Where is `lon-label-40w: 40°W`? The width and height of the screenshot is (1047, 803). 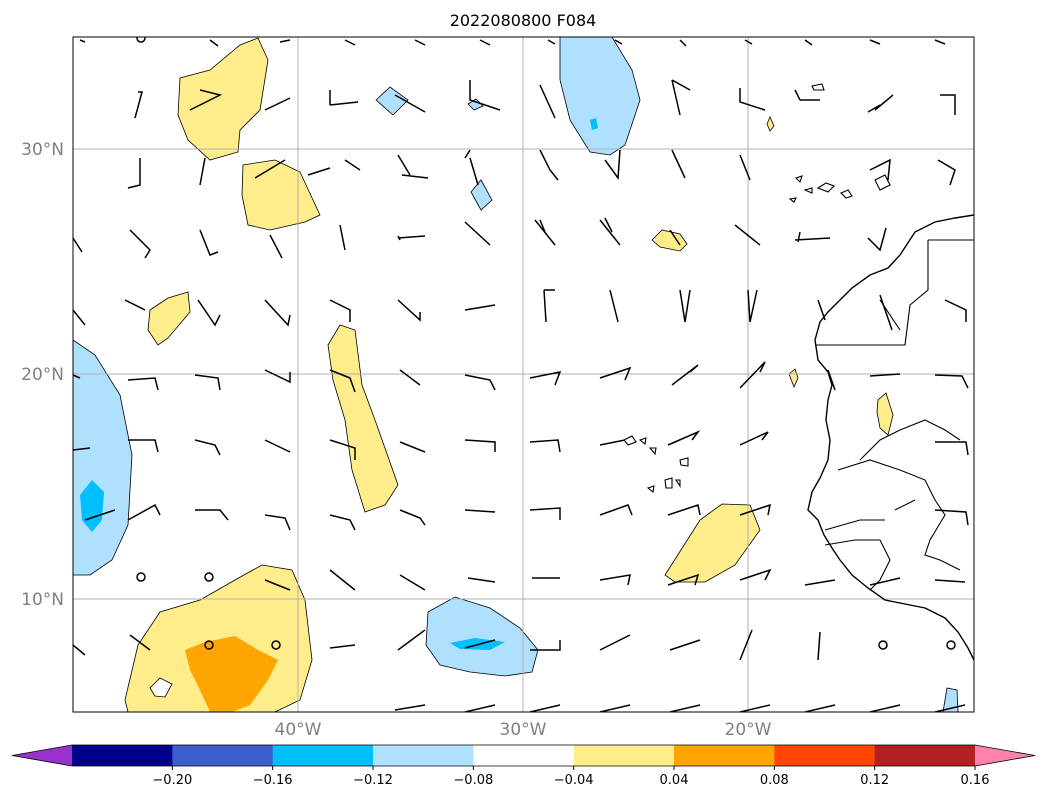 lon-label-40w: 40°W is located at coordinates (298, 730).